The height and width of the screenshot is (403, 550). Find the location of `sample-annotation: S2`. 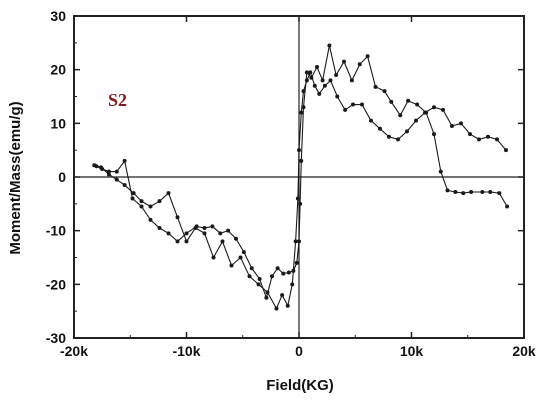

sample-annotation: S2 is located at coordinates (117, 100).